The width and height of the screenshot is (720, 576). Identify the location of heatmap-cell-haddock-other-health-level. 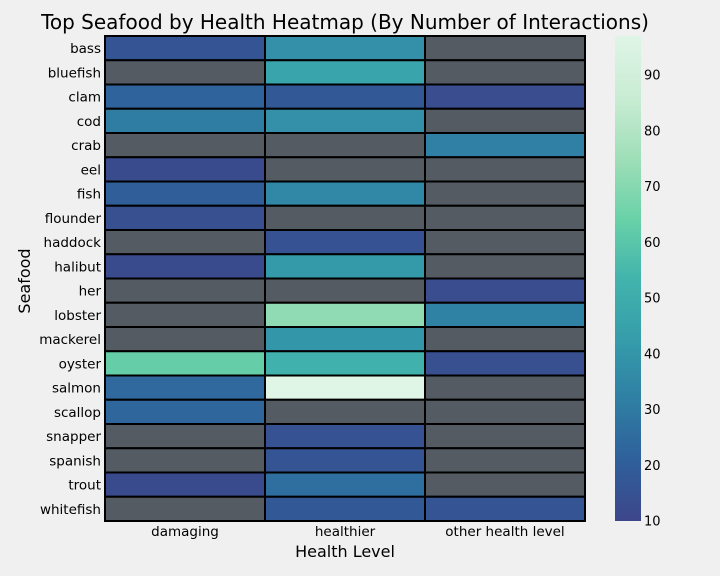
(505, 242).